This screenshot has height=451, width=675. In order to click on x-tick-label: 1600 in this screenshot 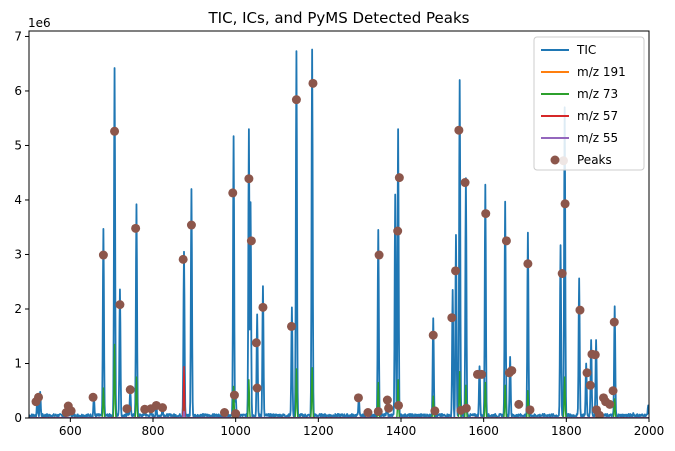, I will do `click(483, 431)`.